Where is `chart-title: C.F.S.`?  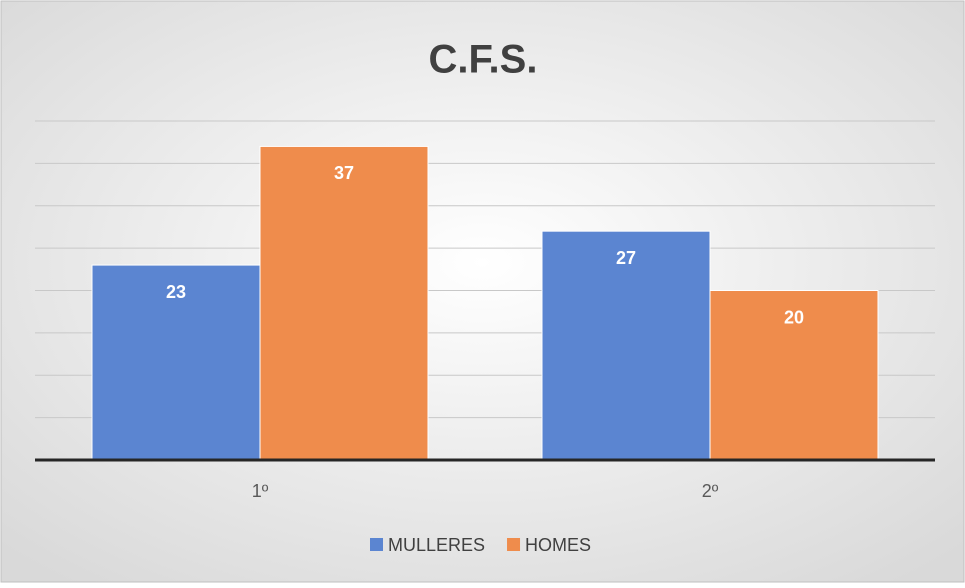 chart-title: C.F.S. is located at coordinates (483, 60).